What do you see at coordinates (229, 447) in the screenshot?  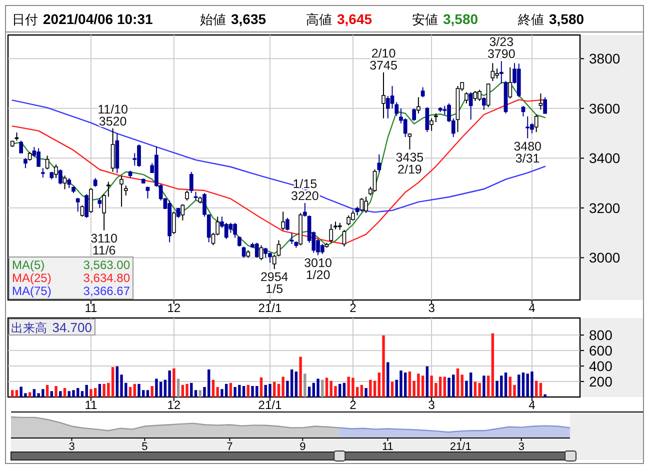 I see `x-tick-label: 7` at bounding box center [229, 447].